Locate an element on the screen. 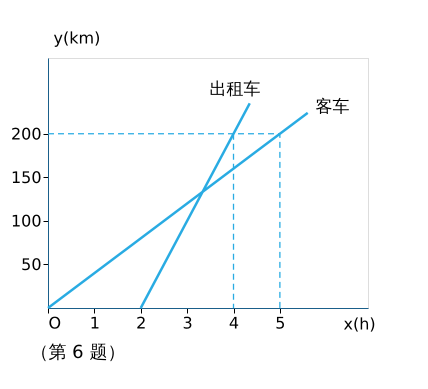  x-tick-label: 5 is located at coordinates (280, 323).